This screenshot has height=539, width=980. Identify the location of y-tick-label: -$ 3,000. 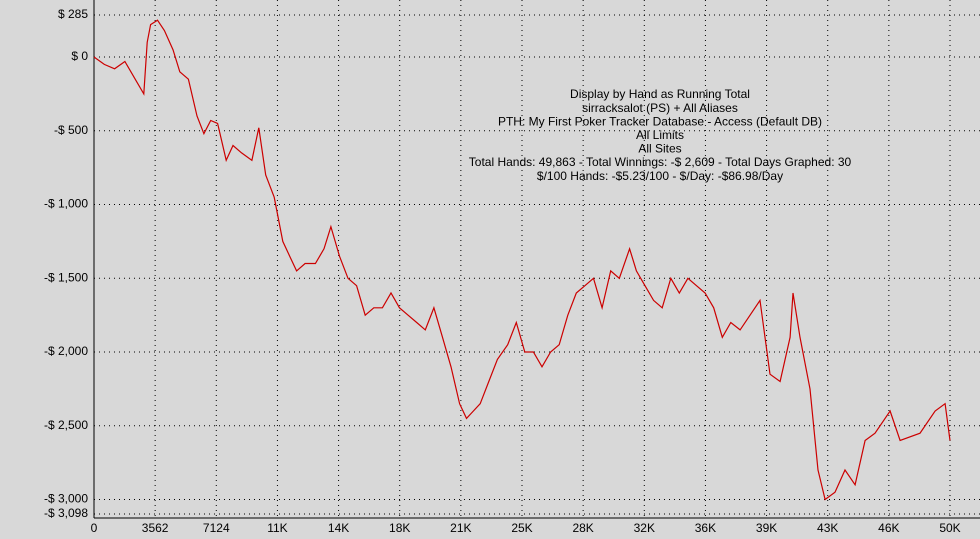
(66, 499).